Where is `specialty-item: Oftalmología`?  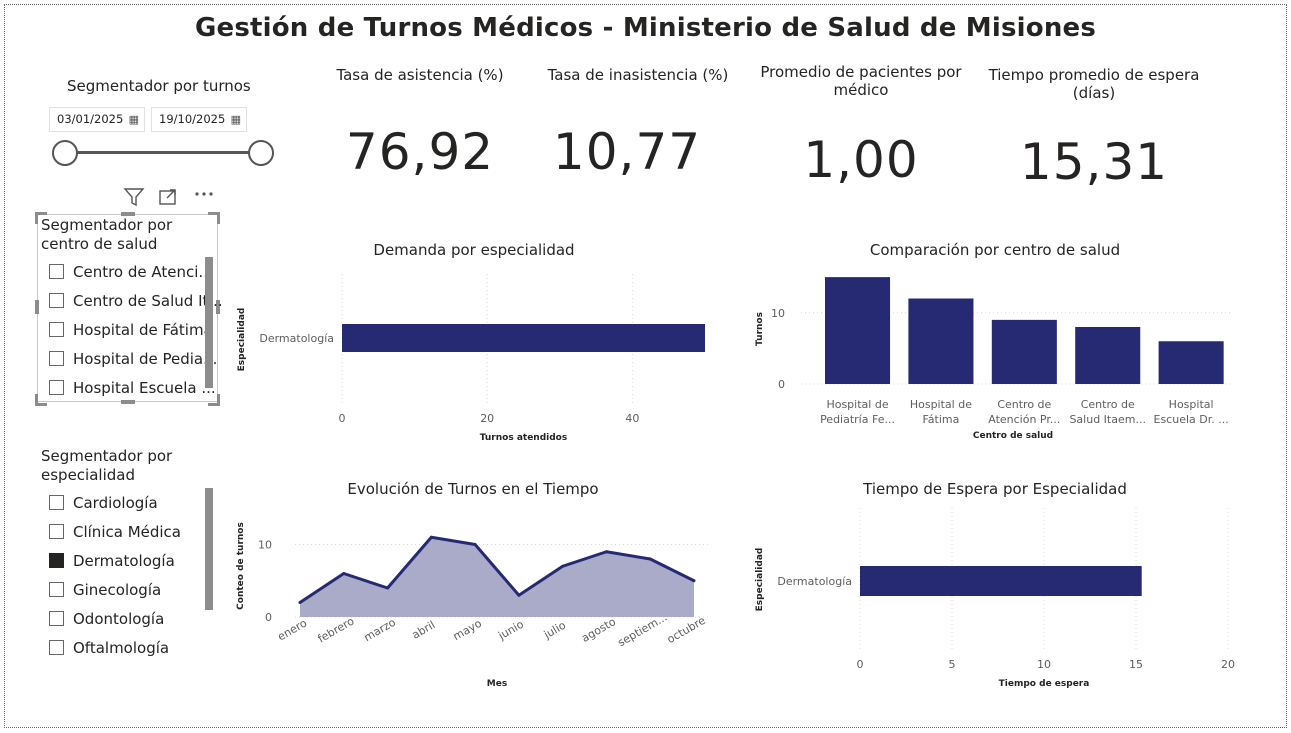 specialty-item: Oftalmología is located at coordinates (109, 648).